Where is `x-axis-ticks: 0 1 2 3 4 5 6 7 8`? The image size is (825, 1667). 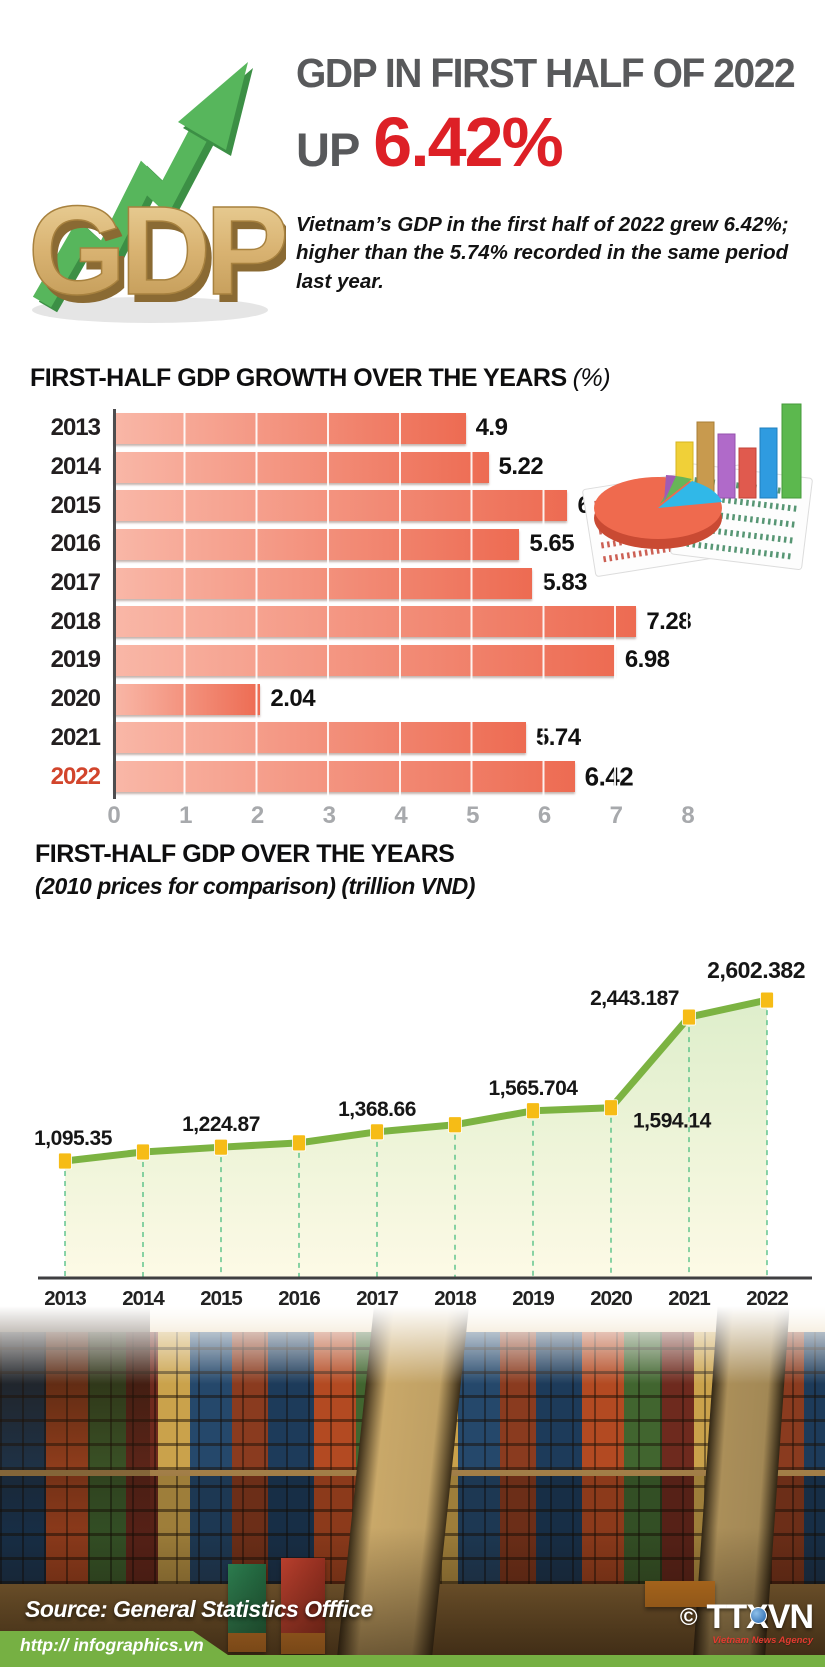 x-axis-ticks: 0 1 2 3 4 5 6 7 8 is located at coordinates (400, 818).